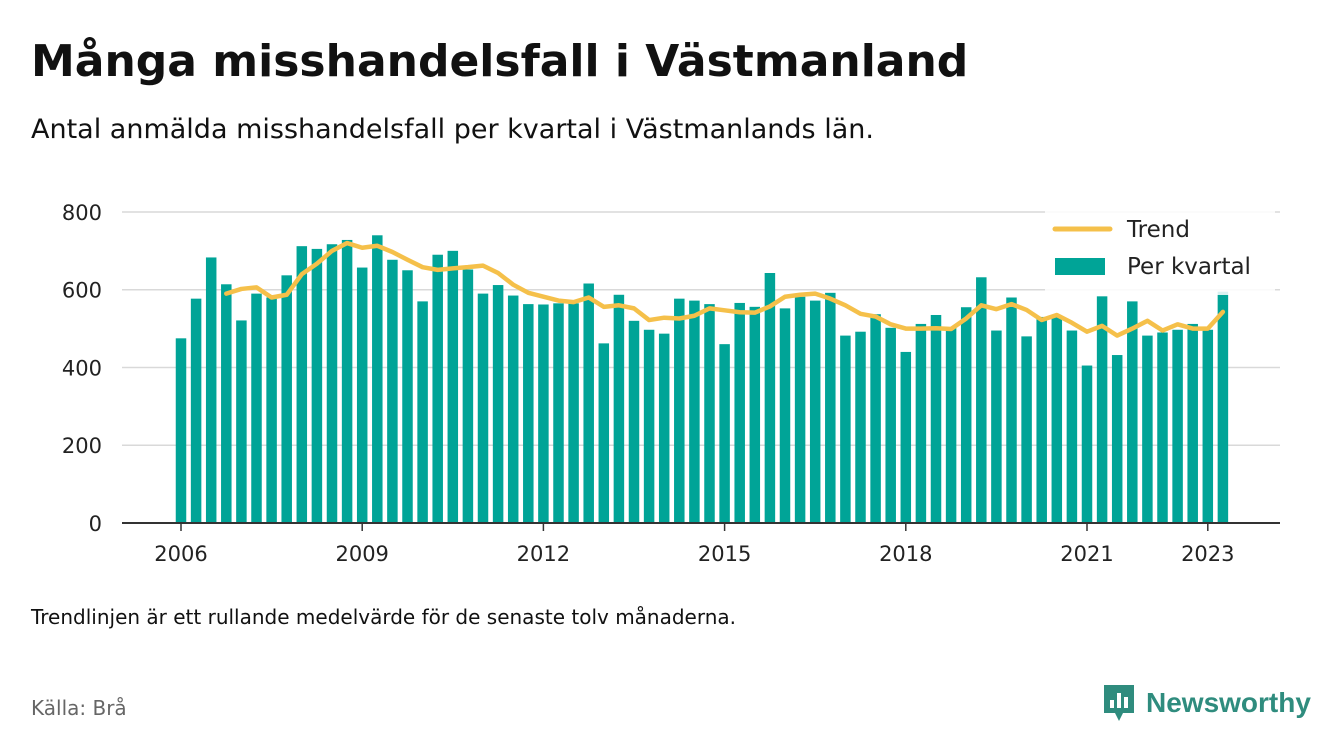 This screenshot has width=1340, height=753. I want to click on x-tick-label: 2023, so click(1207, 554).